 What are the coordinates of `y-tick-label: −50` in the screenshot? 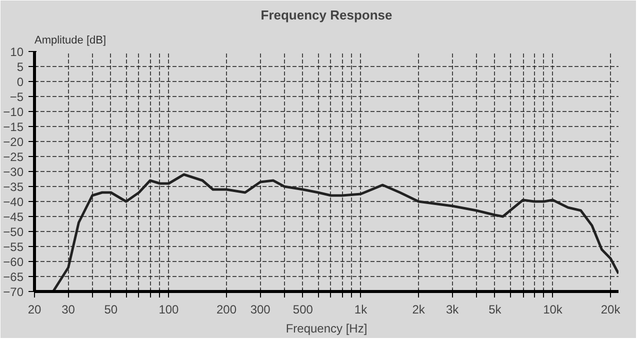 It's located at (13, 232).